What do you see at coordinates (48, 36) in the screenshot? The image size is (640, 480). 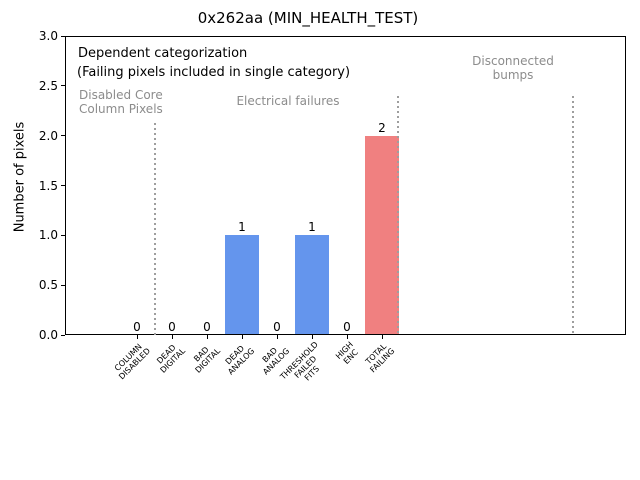 I see `y-tick-label: 3.0` at bounding box center [48, 36].